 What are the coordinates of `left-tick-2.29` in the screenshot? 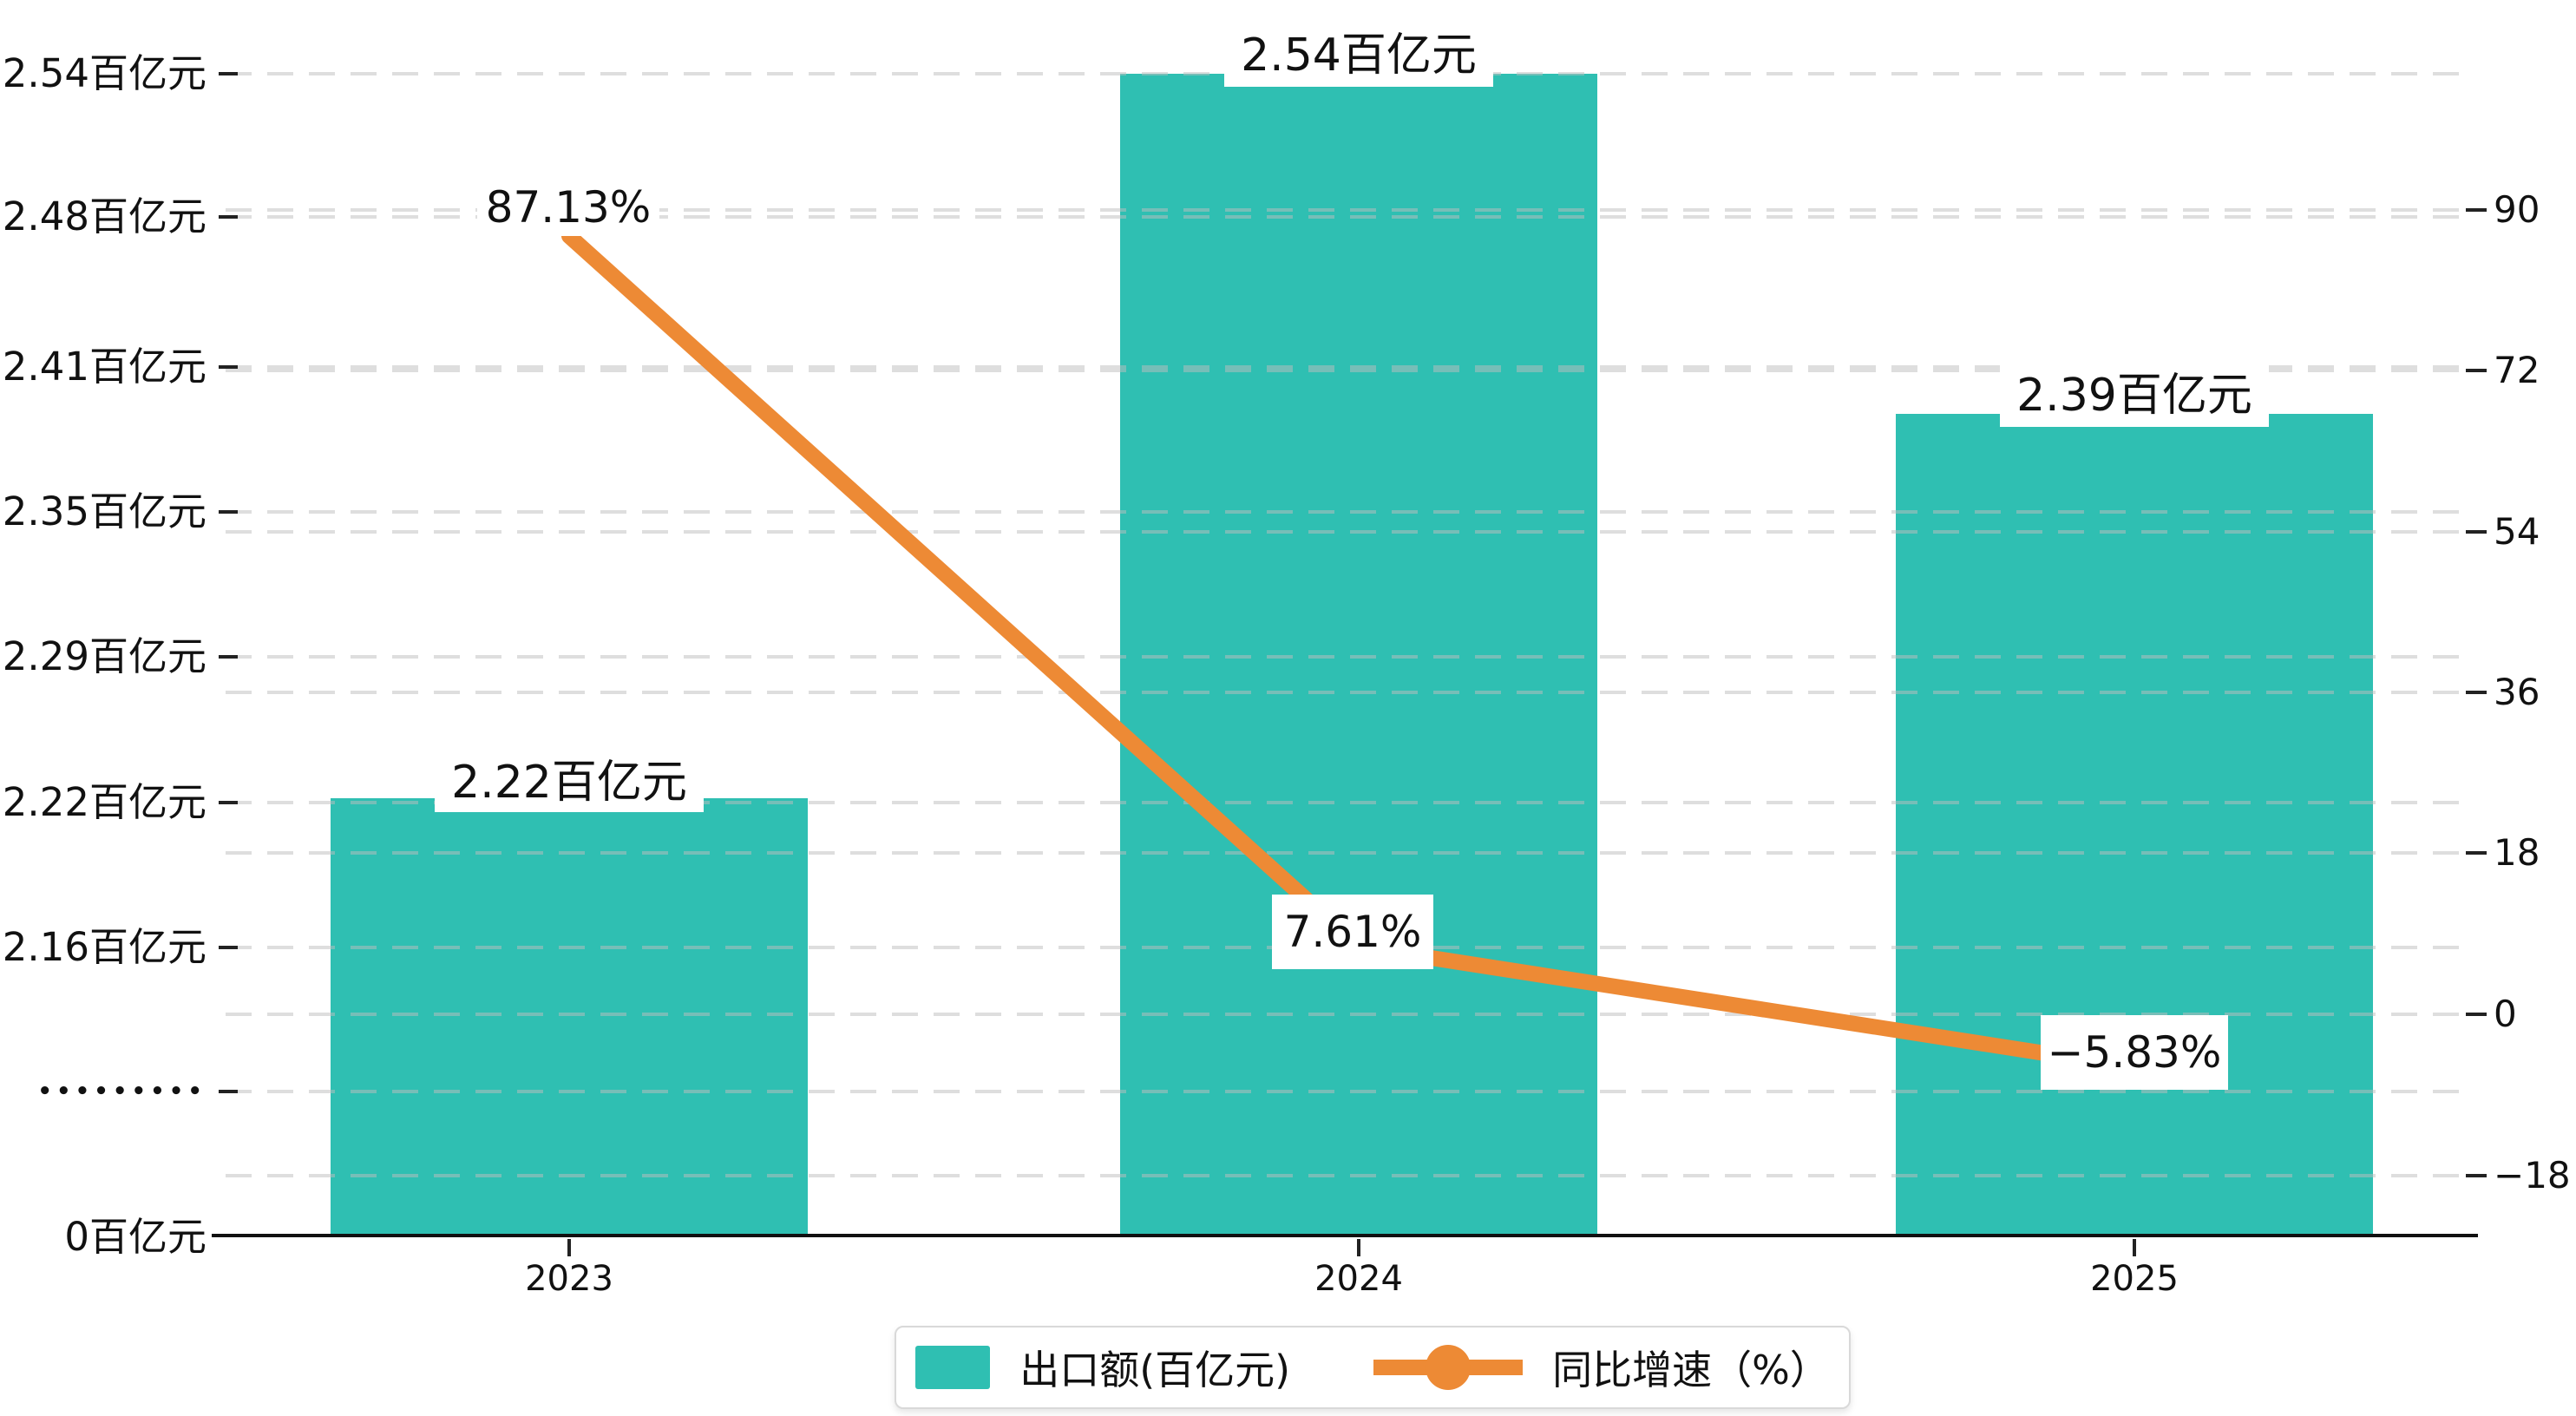 It's located at (228, 657).